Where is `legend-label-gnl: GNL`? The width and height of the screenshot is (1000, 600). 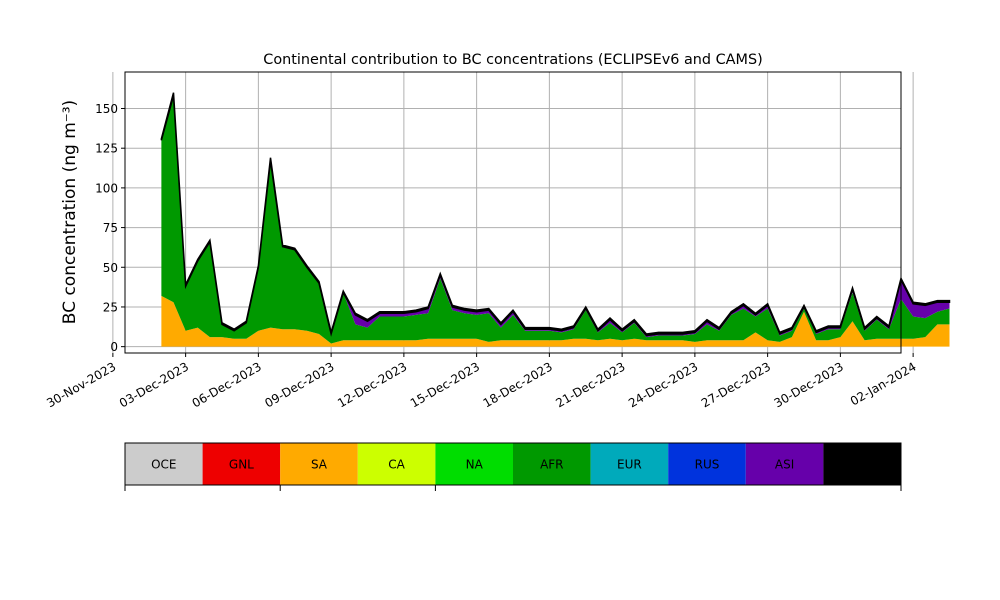
legend-label-gnl: GNL is located at coordinates (241, 465).